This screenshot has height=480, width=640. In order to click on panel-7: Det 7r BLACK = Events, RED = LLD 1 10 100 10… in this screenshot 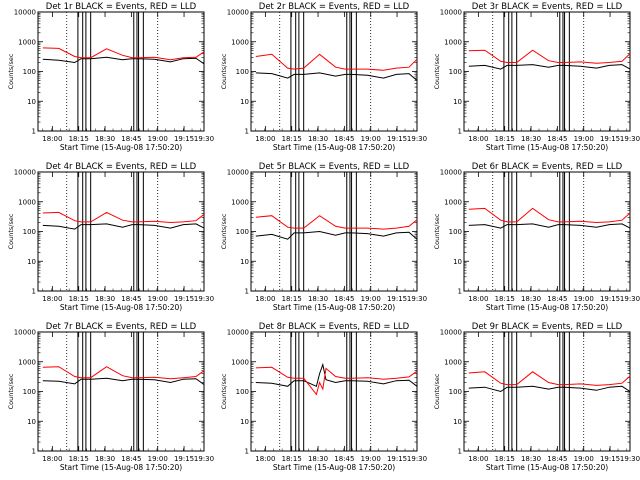, I will do `click(110, 397)`.